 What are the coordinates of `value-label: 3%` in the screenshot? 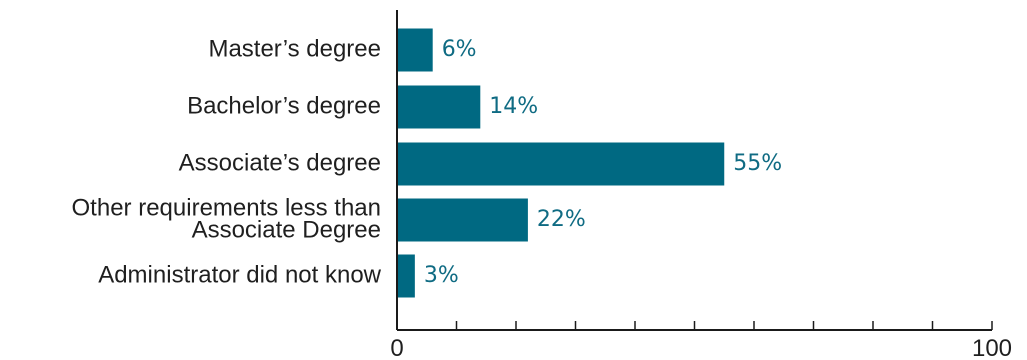 It's located at (441, 275).